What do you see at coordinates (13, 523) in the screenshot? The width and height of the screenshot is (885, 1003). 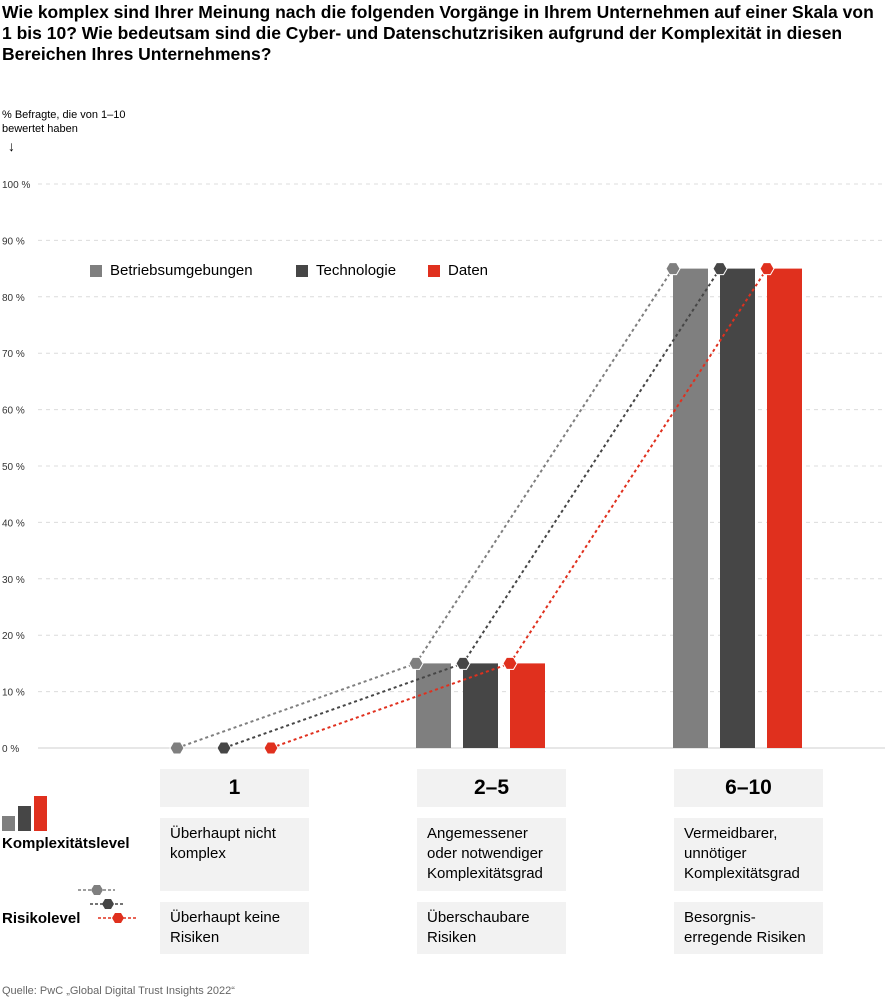 I see `y-tick-label: 40 %` at bounding box center [13, 523].